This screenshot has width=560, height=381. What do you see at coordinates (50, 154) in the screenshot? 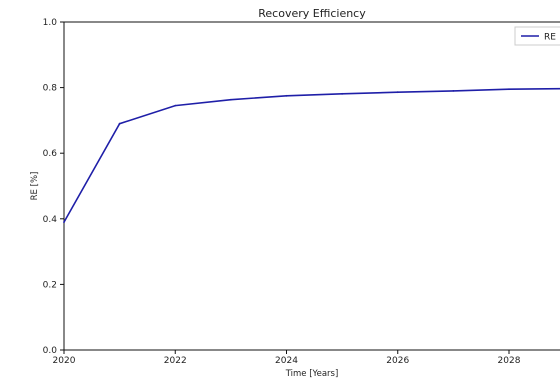
I see `y-tick-label: 0.6` at bounding box center [50, 154].